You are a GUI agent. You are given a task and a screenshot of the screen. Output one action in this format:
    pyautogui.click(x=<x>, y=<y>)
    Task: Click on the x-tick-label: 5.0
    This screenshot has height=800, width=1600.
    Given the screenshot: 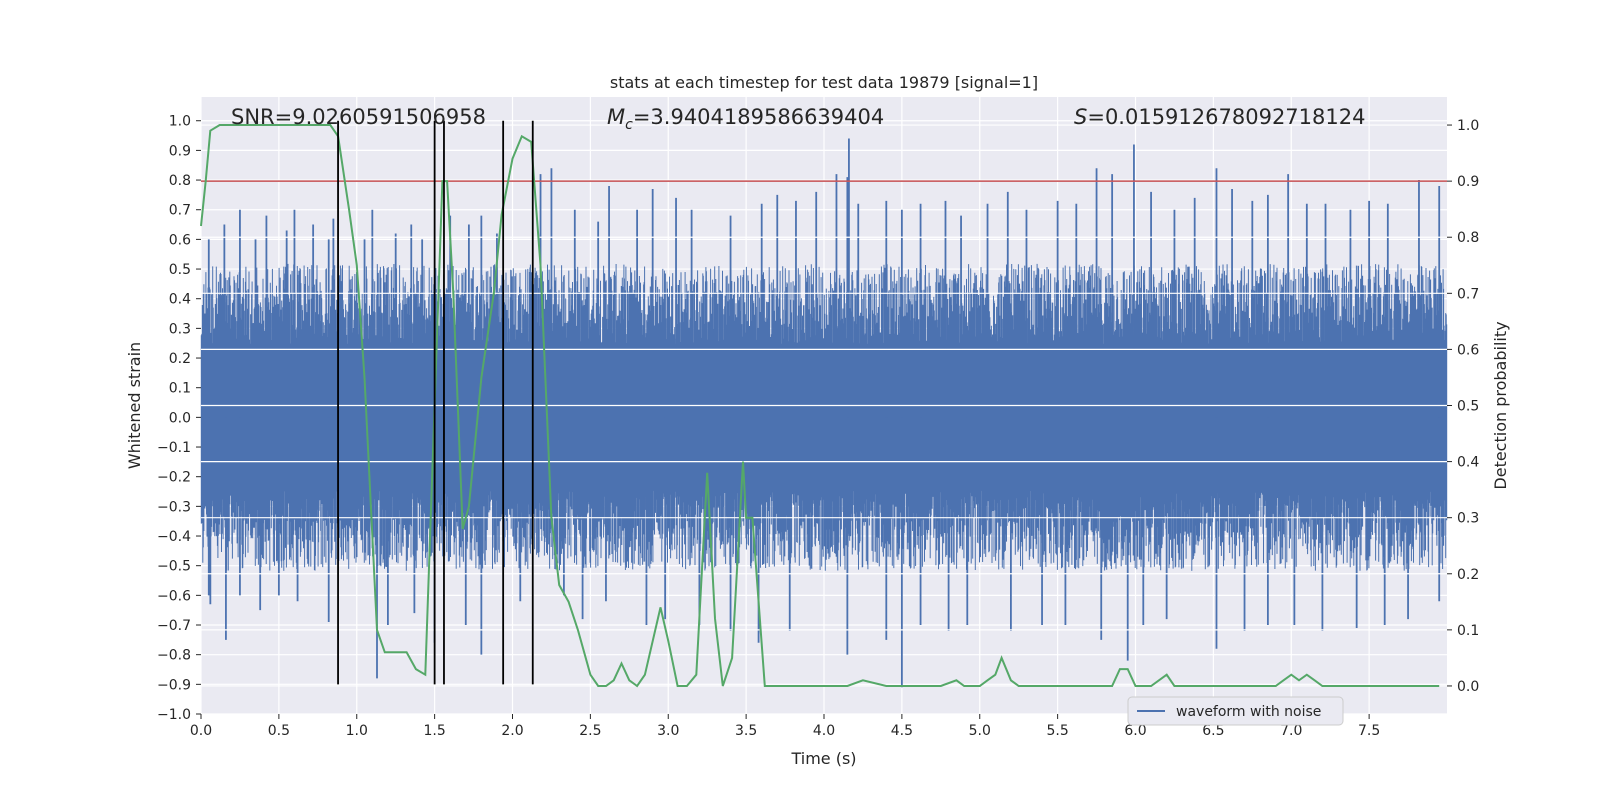 What is the action you would take?
    pyautogui.click(x=980, y=731)
    